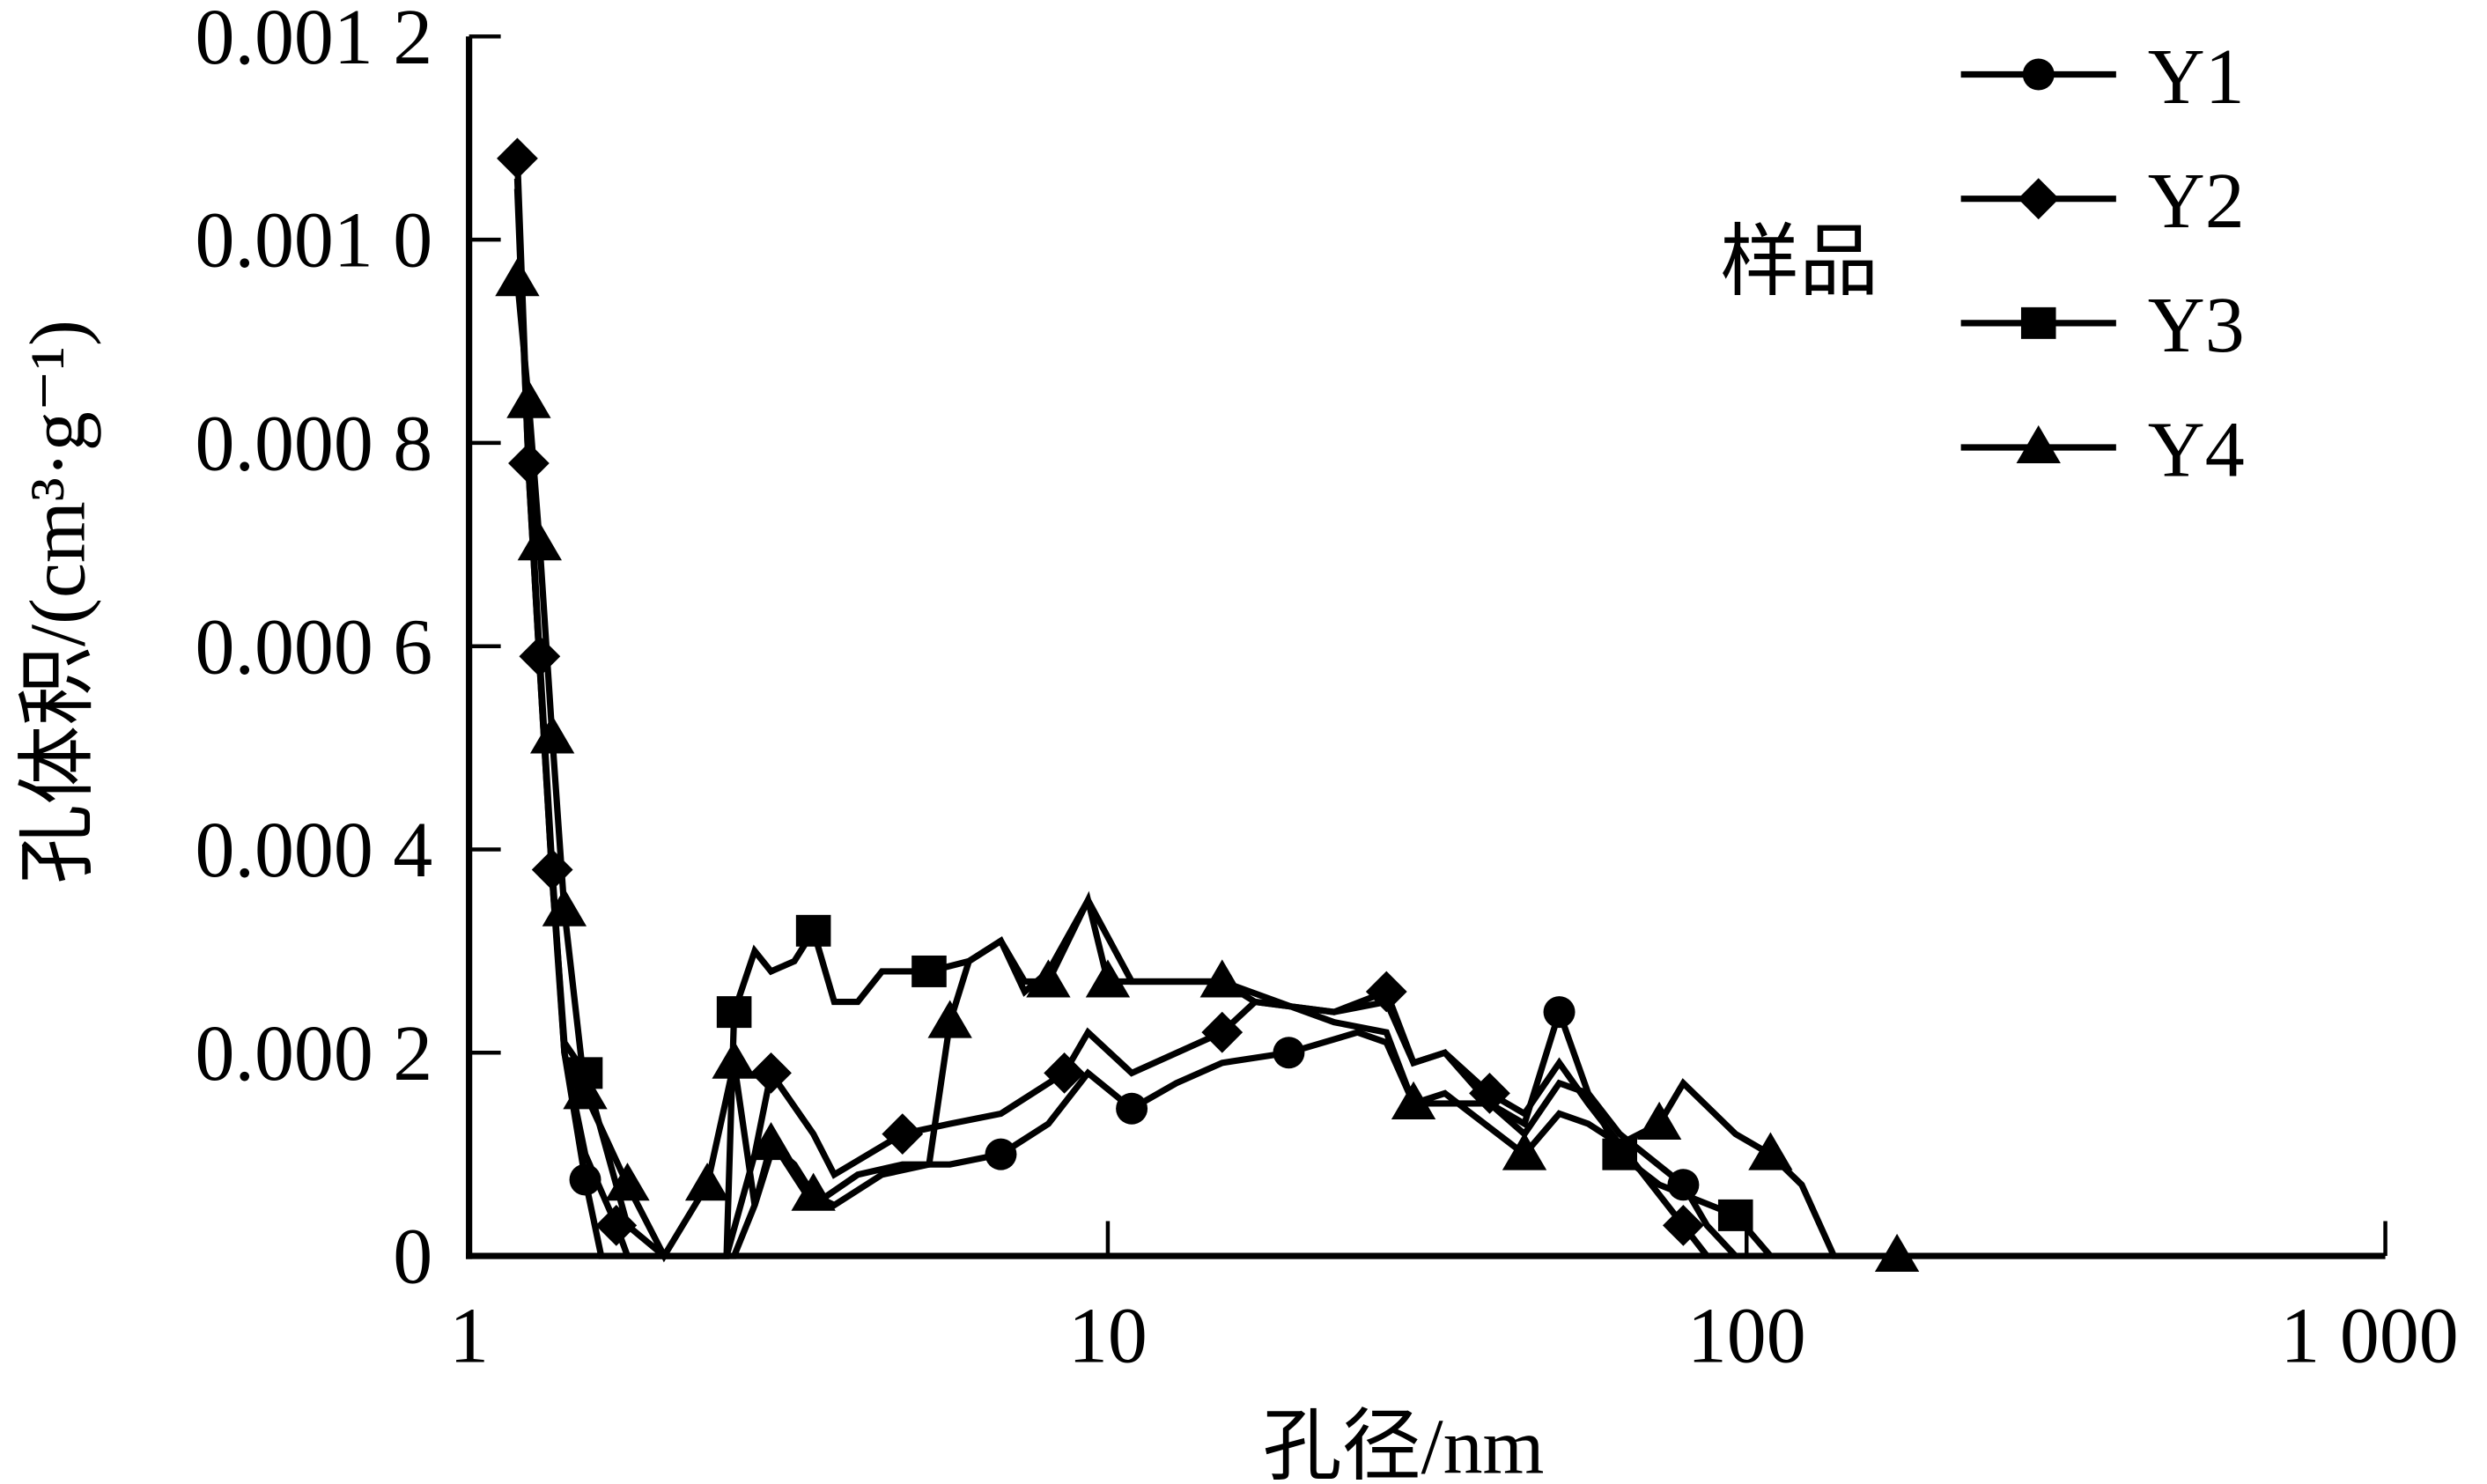 The width and height of the screenshot is (2487, 1484). I want to click on legend-marker-circle, so click(2038, 74).